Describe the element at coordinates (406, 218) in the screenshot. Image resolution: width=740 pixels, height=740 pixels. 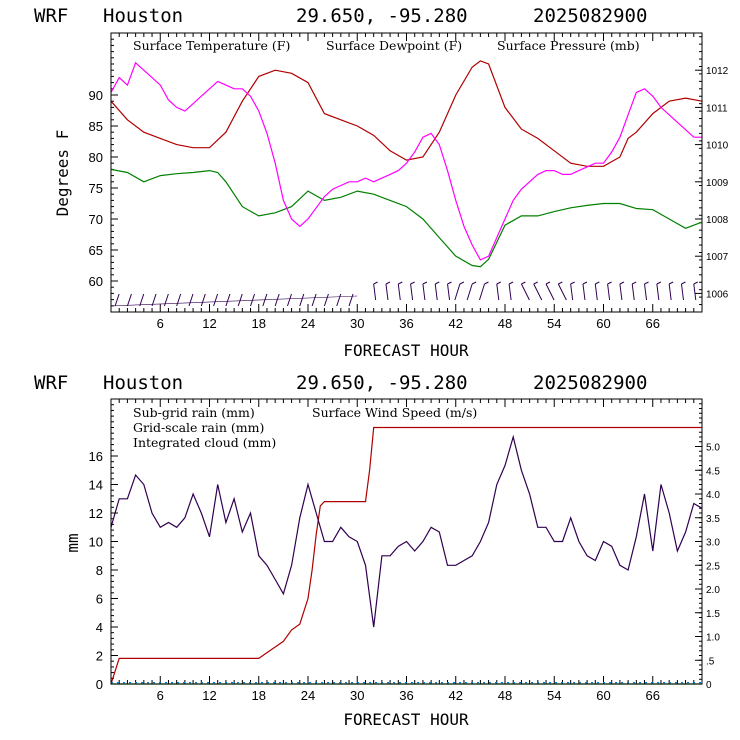
I see `series-line-surface-dewpoint-f` at that location.